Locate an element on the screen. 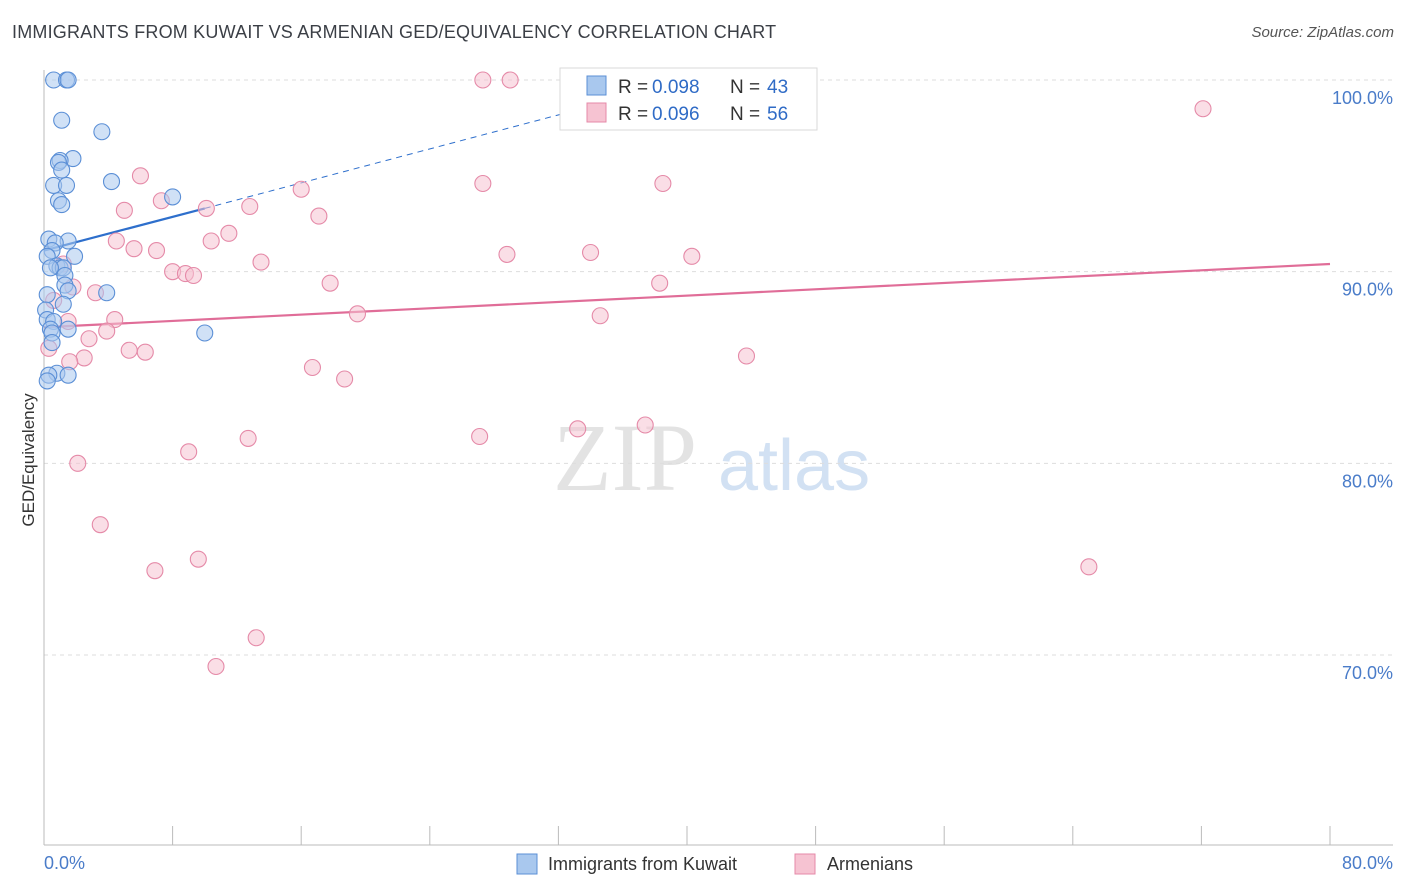 The image size is (1406, 892). x-tick-label-min: 0.0% is located at coordinates (64, 863).